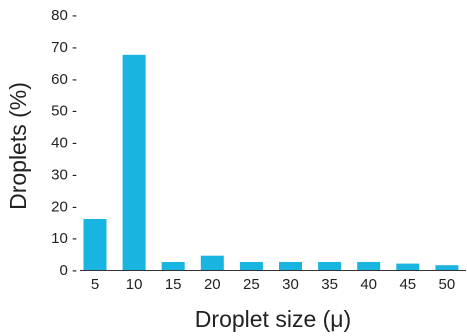  Describe the element at coordinates (329, 284) in the screenshot. I see `x-tick-label: 35` at that location.